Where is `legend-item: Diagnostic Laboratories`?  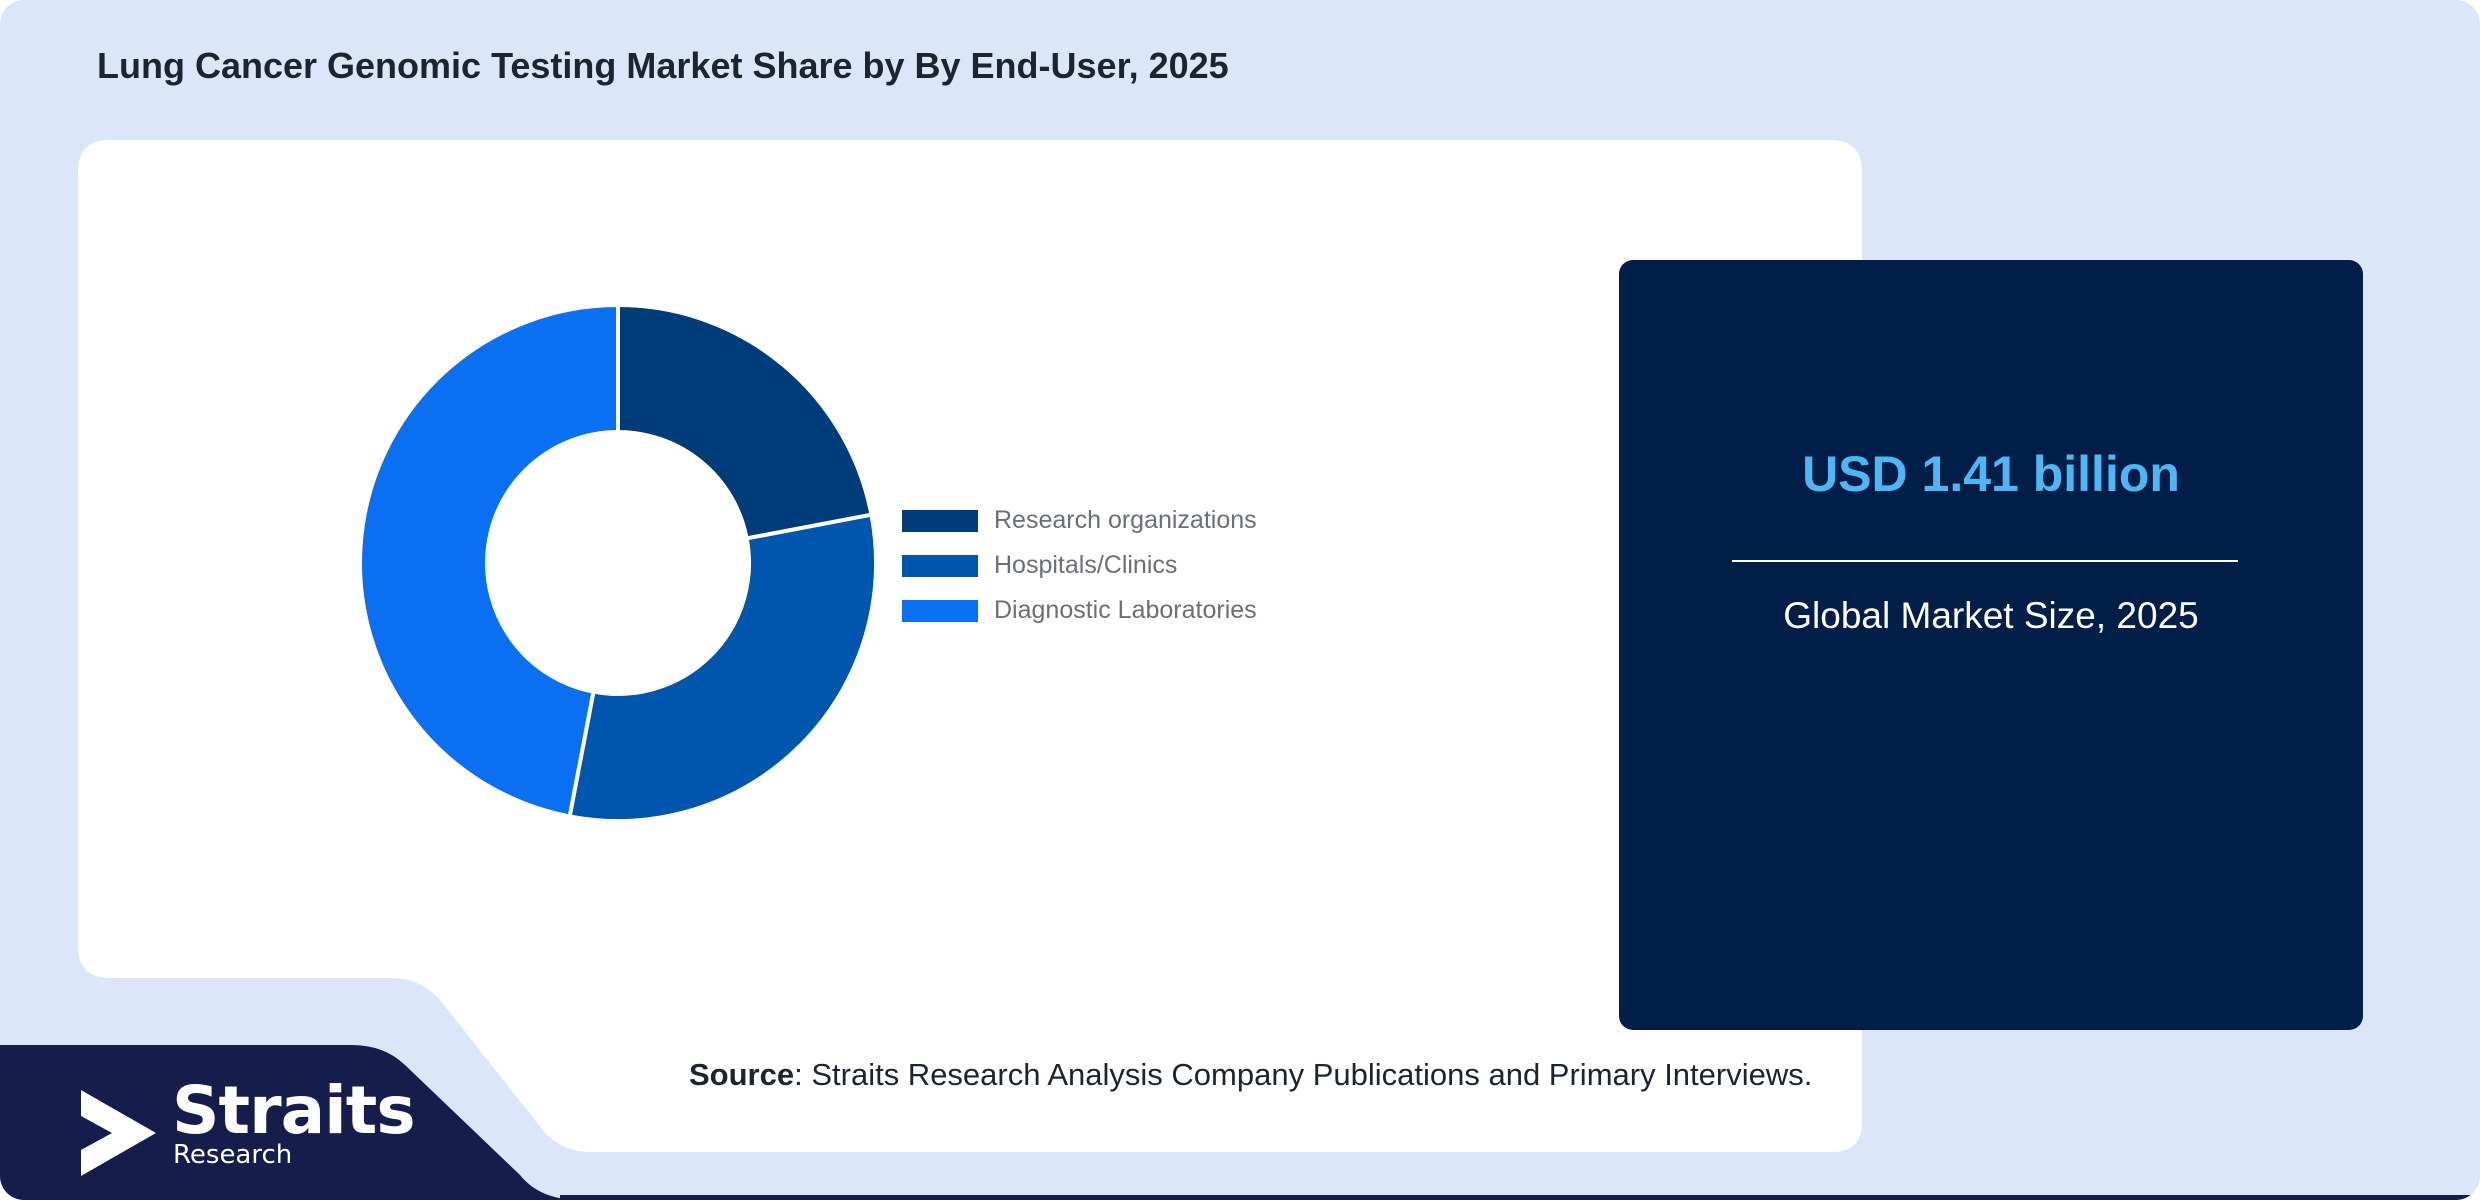
legend-item: Diagnostic Laboratories is located at coordinates (1079, 610).